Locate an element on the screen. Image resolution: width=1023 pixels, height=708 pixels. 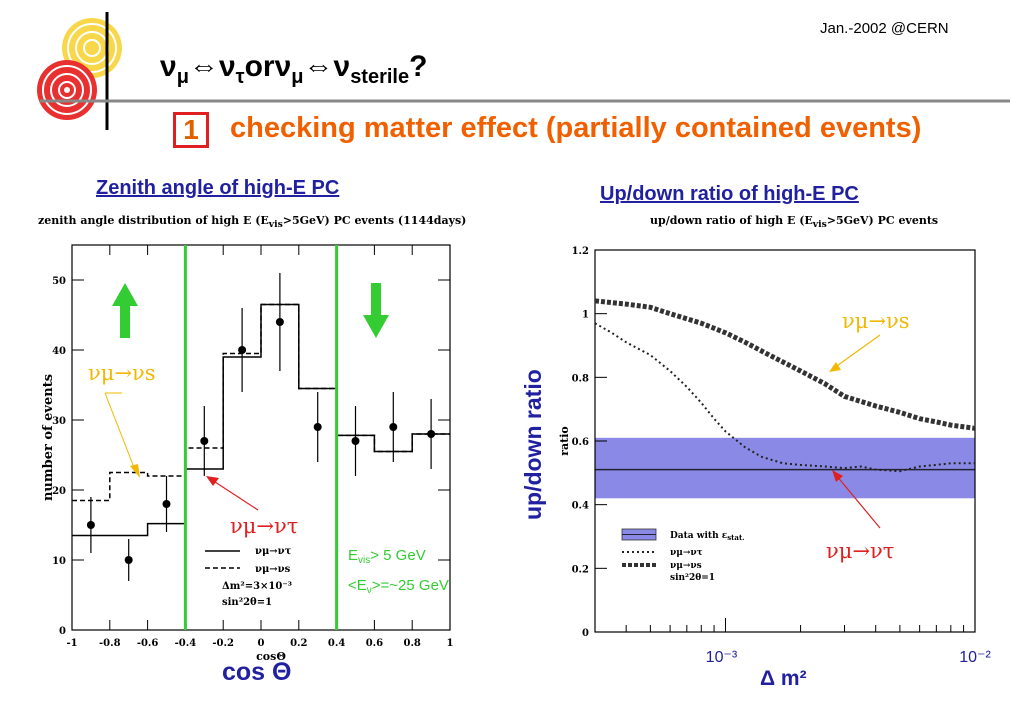
x-axis-label: cosΘ is located at coordinates (271, 656).